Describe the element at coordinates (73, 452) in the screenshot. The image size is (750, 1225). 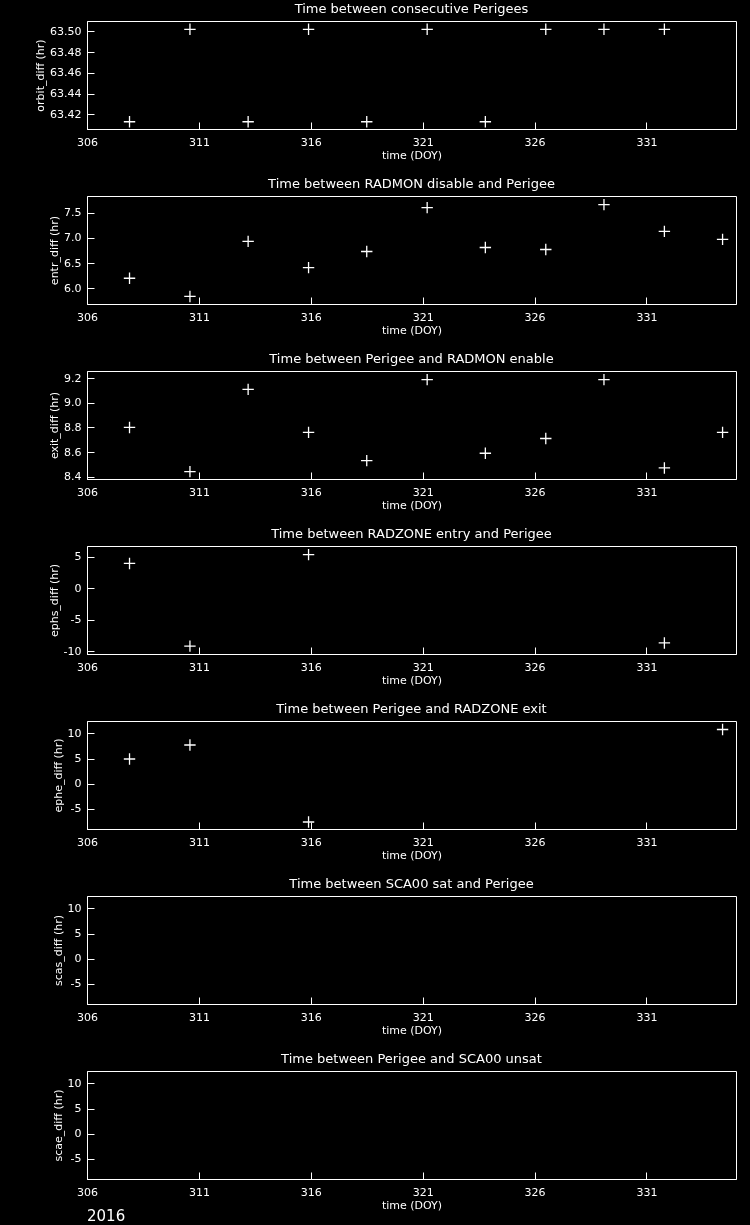
I see `y-tick-label: 8.6` at that location.